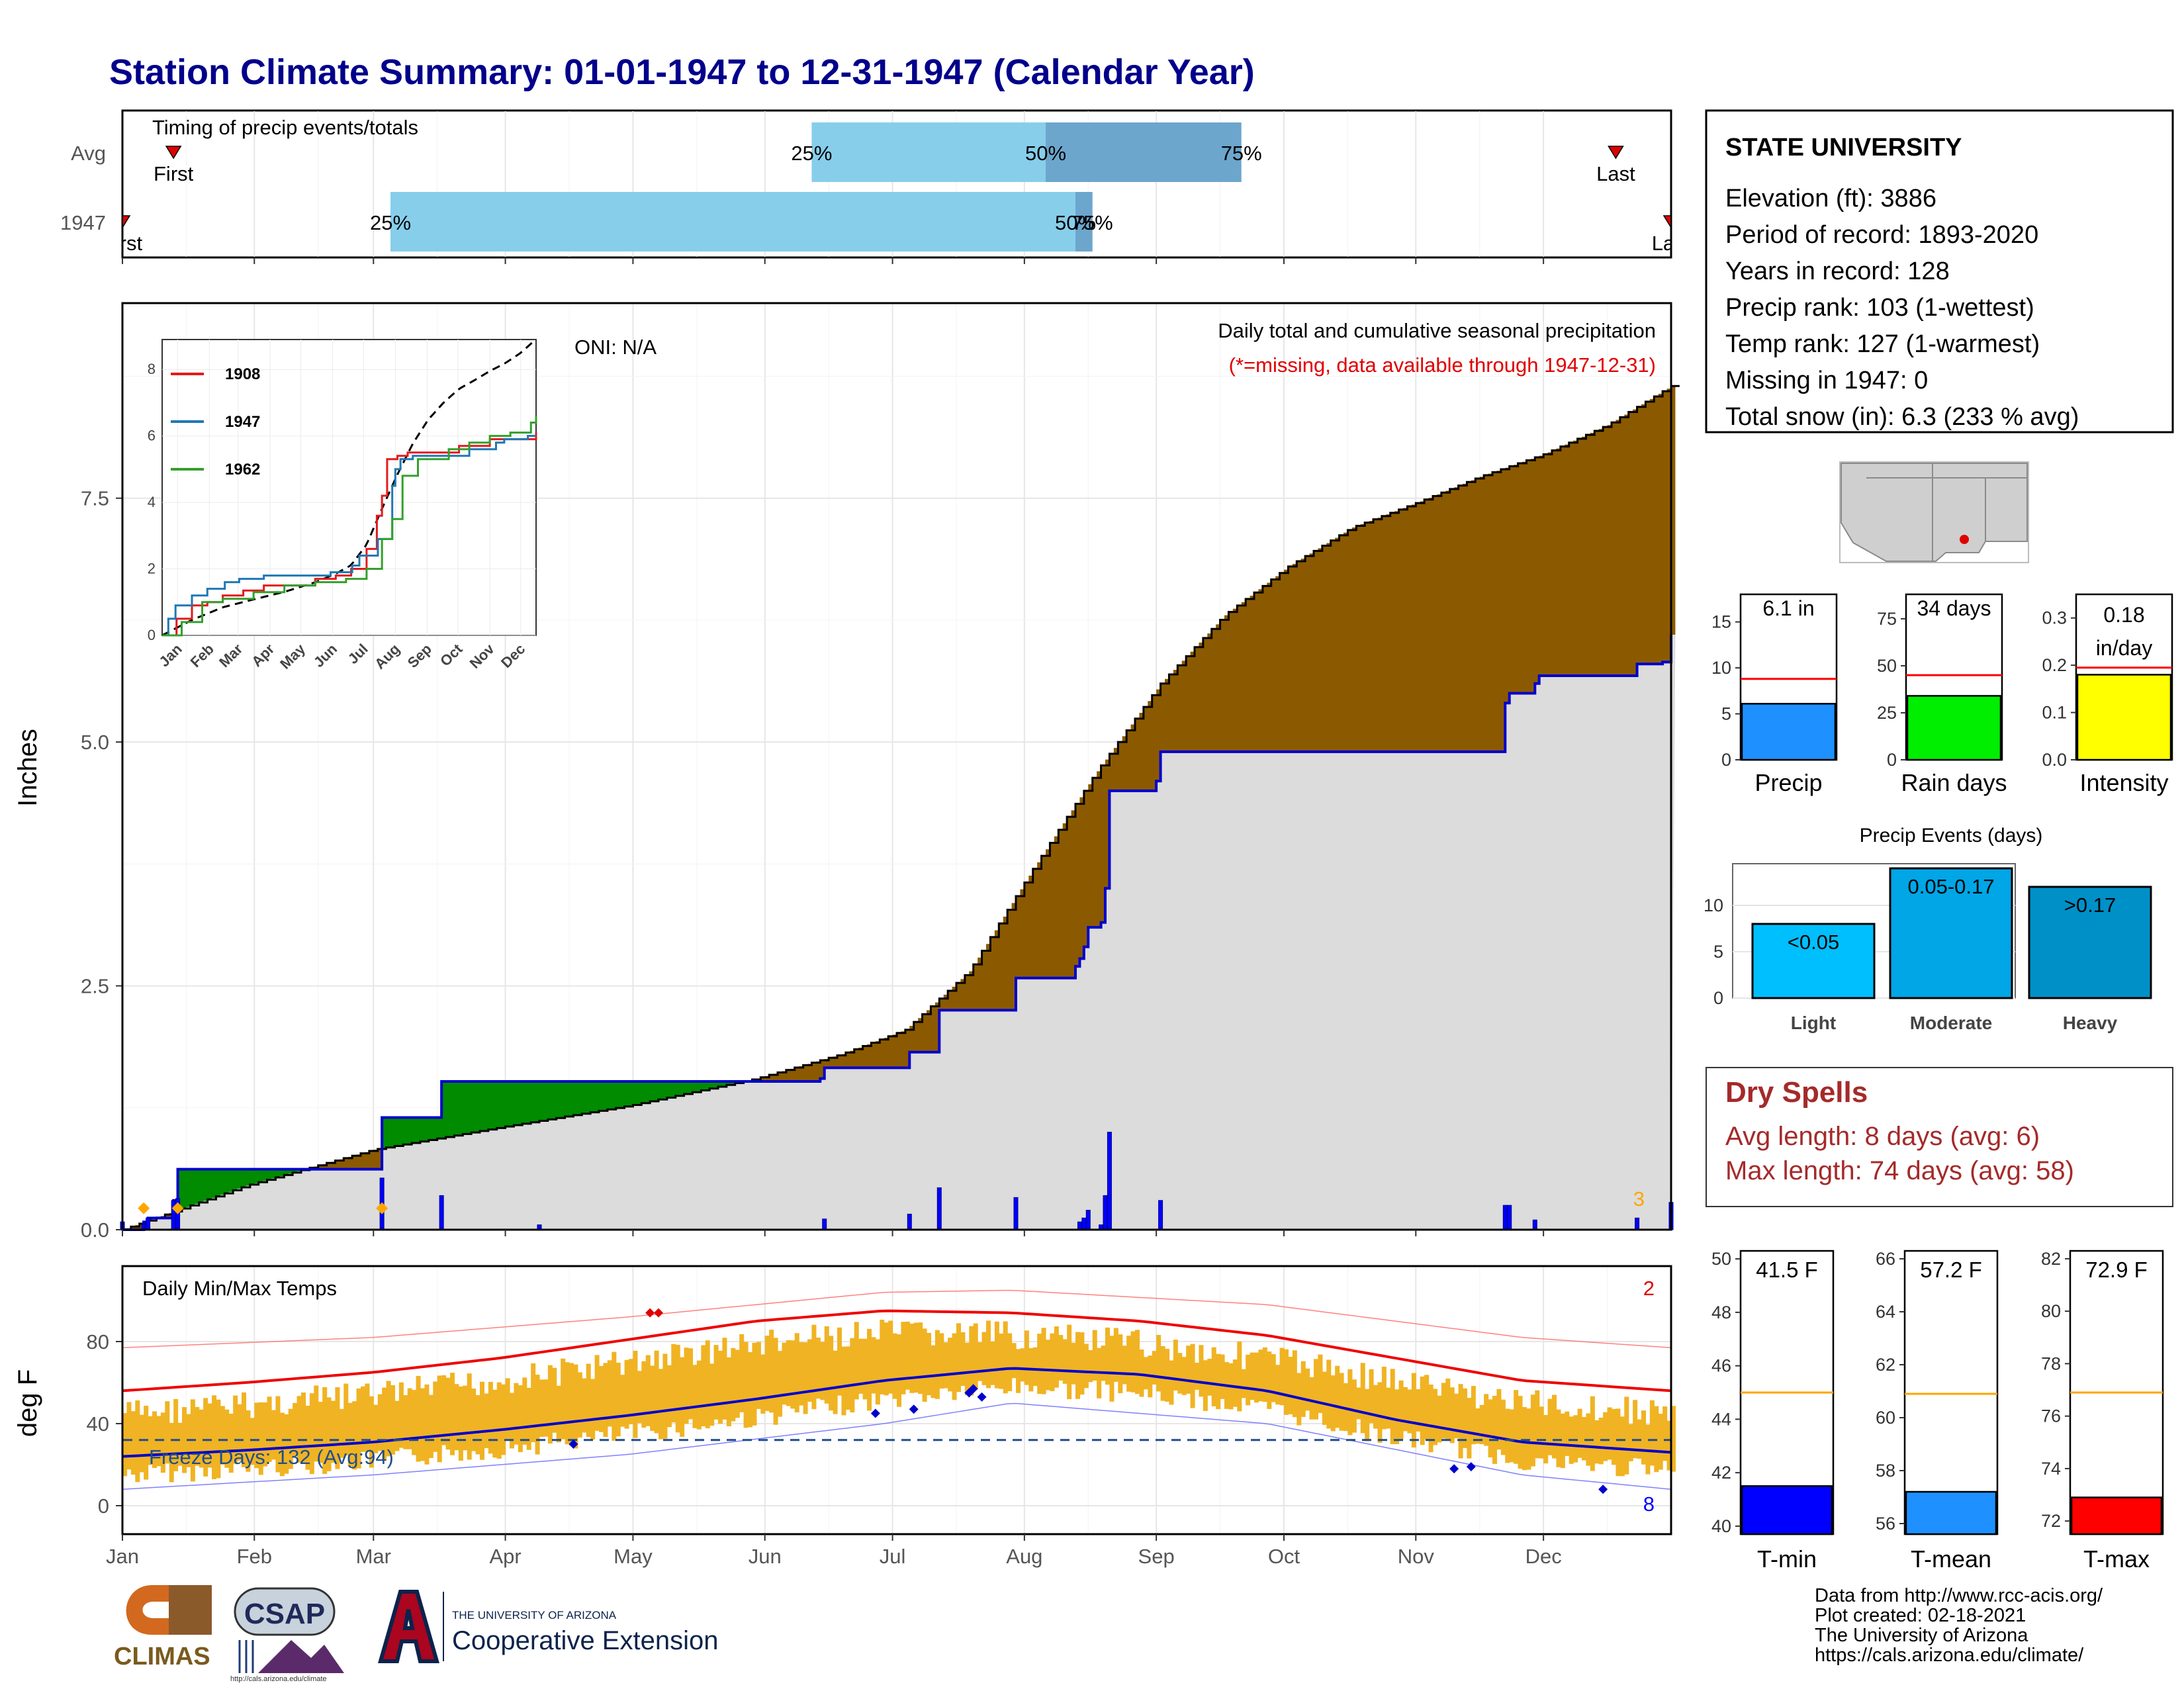  What do you see at coordinates (1951, 1023) in the screenshot?
I see `events-bar-label: Moderate` at bounding box center [1951, 1023].